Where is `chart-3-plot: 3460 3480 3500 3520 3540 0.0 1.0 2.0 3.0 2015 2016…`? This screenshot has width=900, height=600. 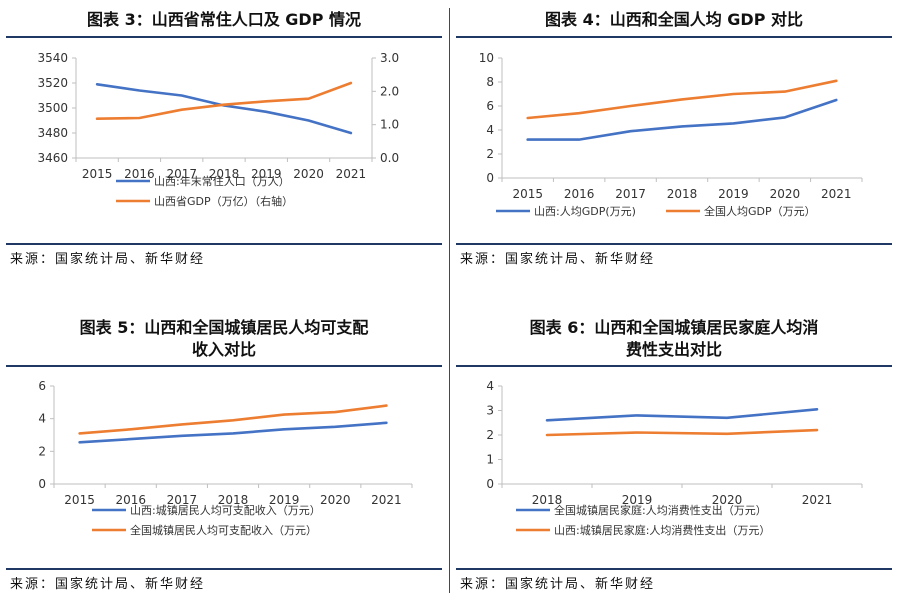 chart-3-plot: 3460 3480 3500 3520 3540 0.0 1.0 2.0 3.0 2015 2016… is located at coordinates (218, 129).